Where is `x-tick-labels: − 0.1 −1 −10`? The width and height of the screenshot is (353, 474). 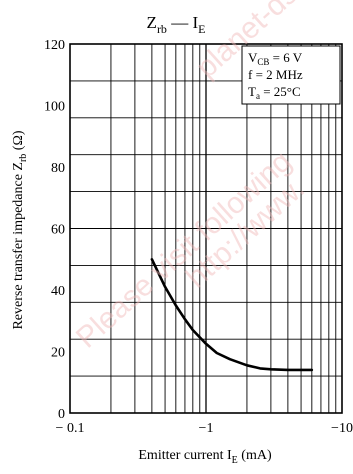
x-tick-labels: − 0.1 −1 −10 is located at coordinates (204, 428).